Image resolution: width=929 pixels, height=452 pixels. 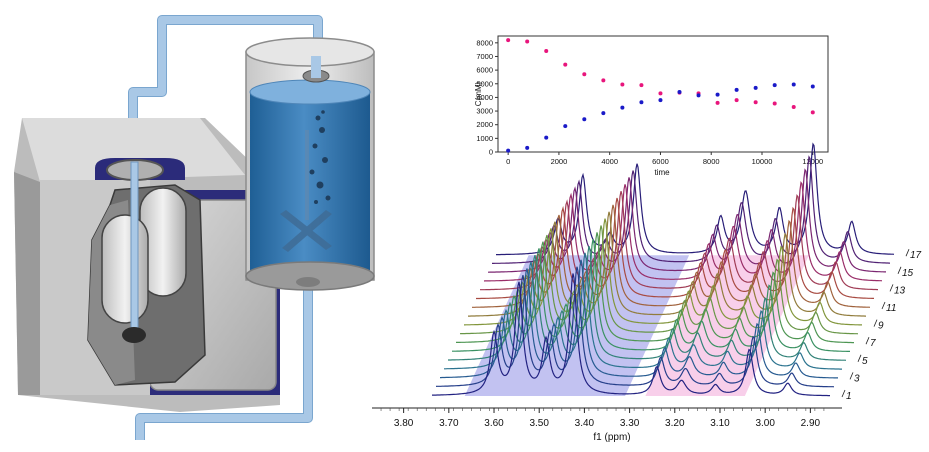 What do you see at coordinates (484, 111) in the screenshot?
I see `scatter-y-tick-label: 3000` at bounding box center [484, 111].